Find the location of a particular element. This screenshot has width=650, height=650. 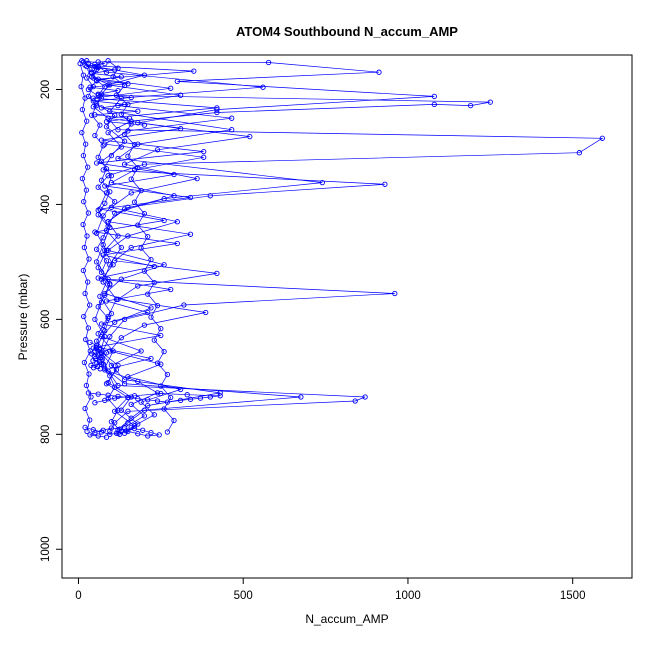

x-tick-label: 1500 is located at coordinates (573, 596).